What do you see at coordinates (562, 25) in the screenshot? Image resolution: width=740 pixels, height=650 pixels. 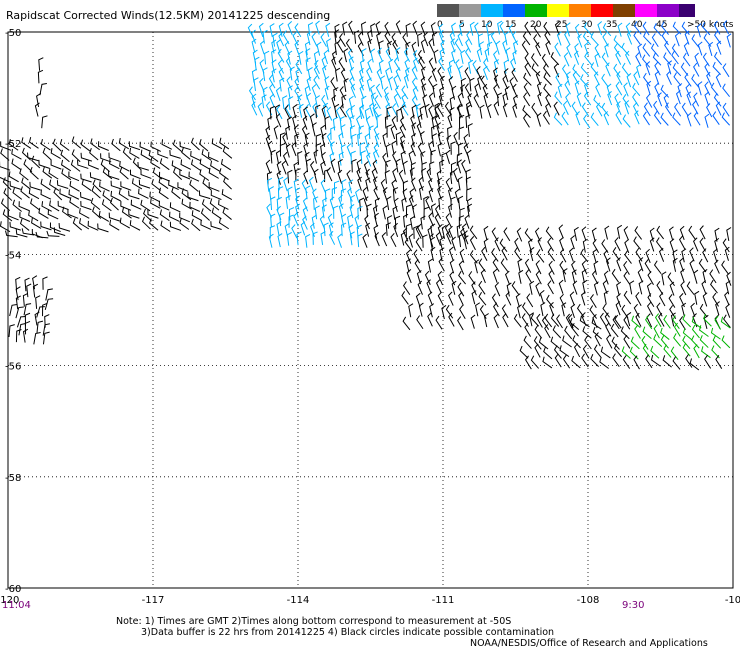 I see `colorbar-label: 25` at bounding box center [562, 25].